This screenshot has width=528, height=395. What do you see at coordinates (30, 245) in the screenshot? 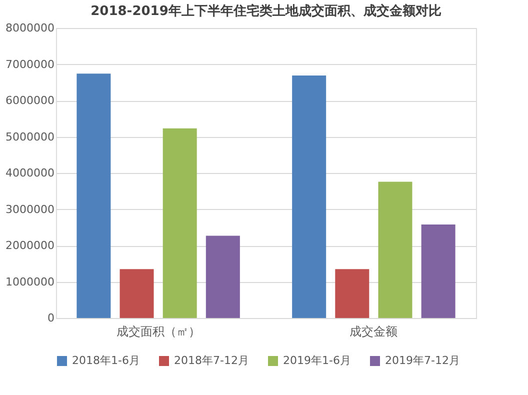
I see `y-tick-label: 2000000` at bounding box center [30, 245].